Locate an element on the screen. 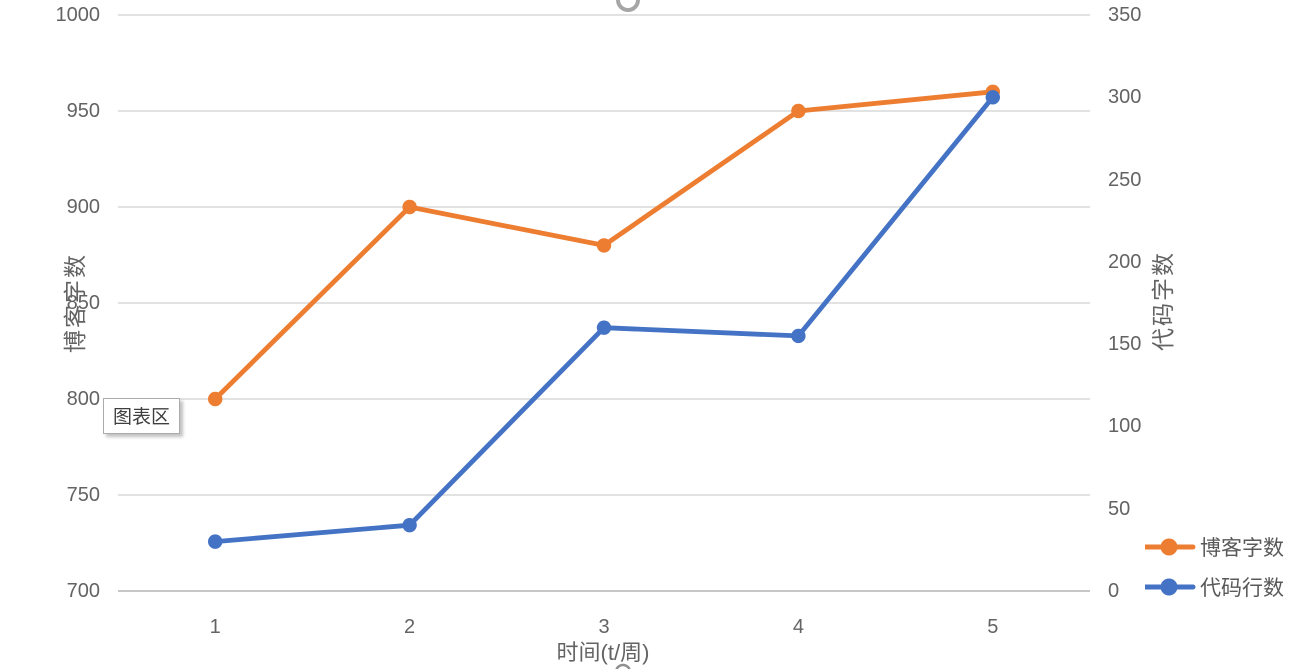 The image size is (1306, 669). tick-label-x: 2 is located at coordinates (410, 627).